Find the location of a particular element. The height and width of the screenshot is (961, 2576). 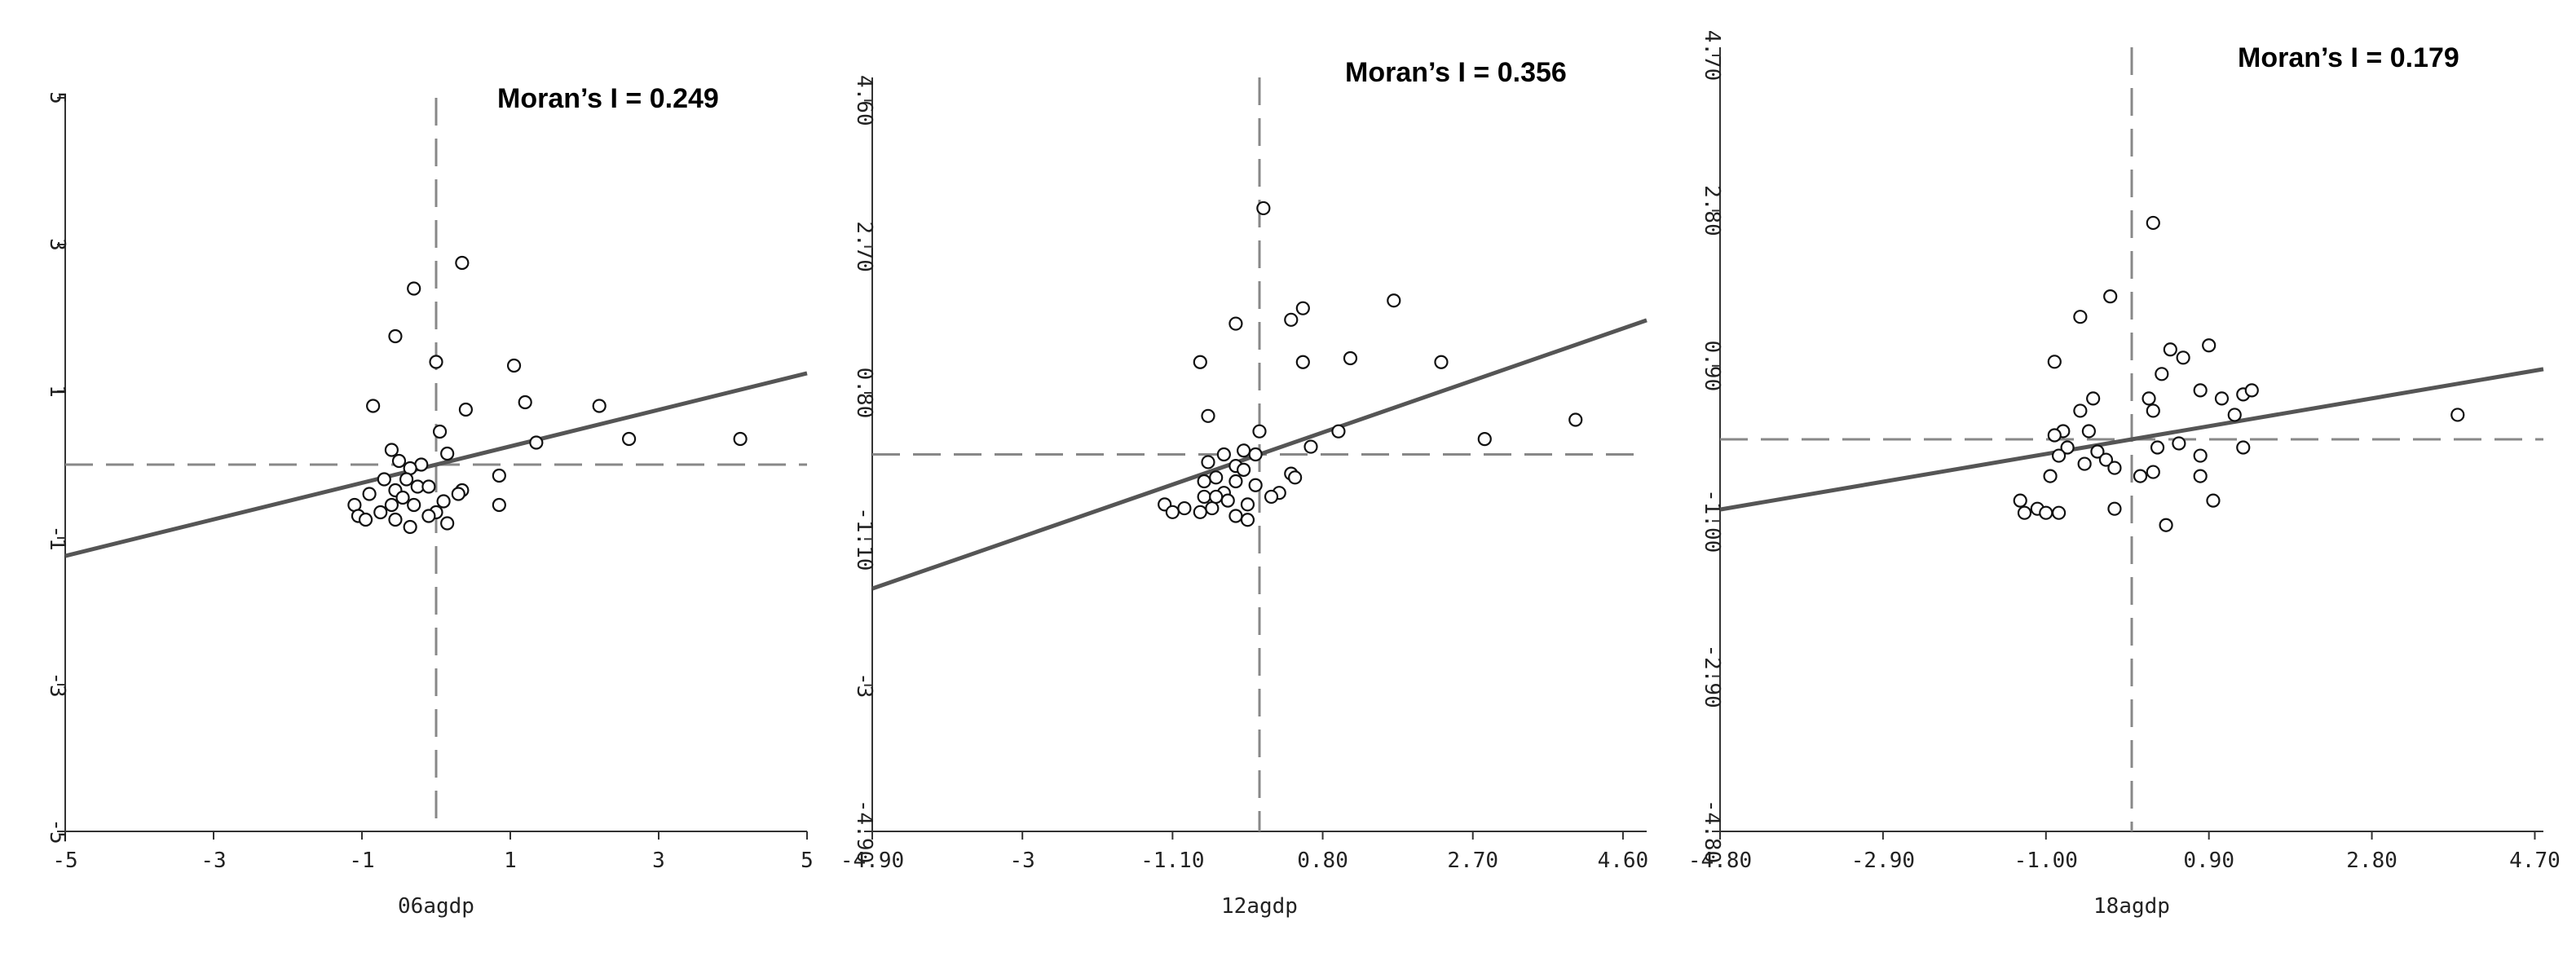

y-tick-label: -2.90 is located at coordinates (1712, 676).